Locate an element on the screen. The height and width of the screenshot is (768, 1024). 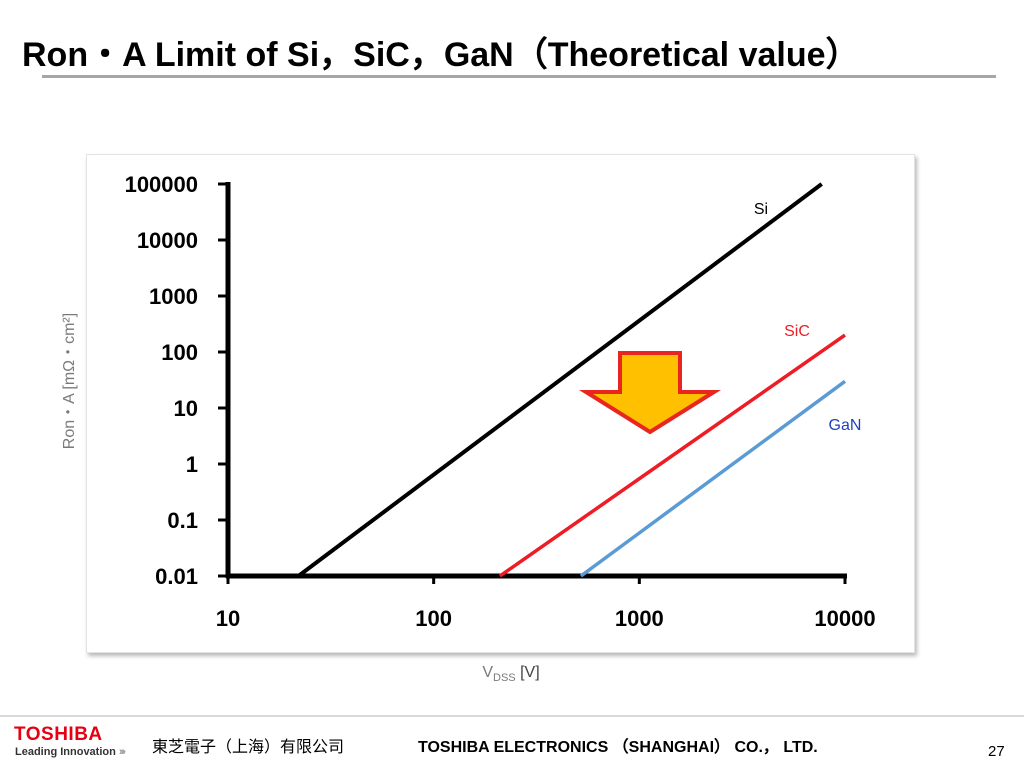
x-tick-label: 1000 is located at coordinates (639, 618).